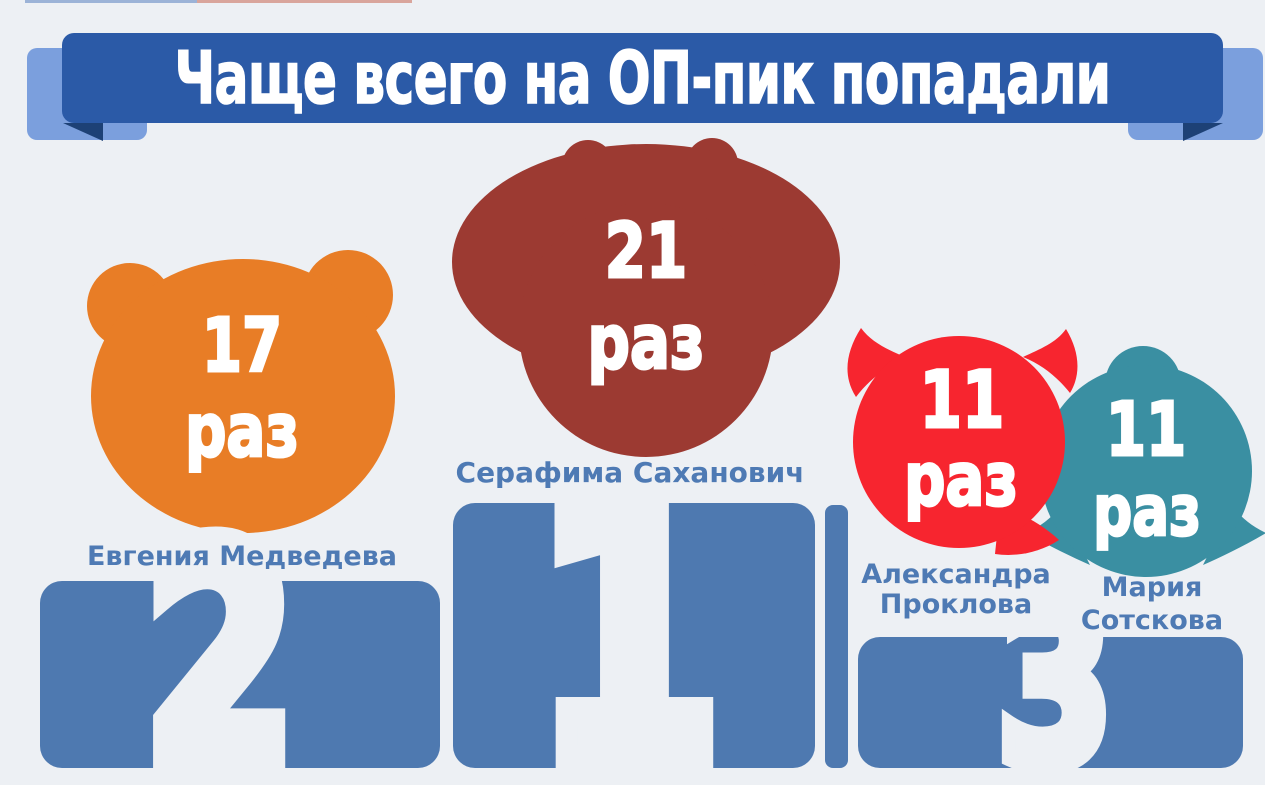  I want to click on skater-name-sotskova-line2: Сотскова, so click(1152, 620).